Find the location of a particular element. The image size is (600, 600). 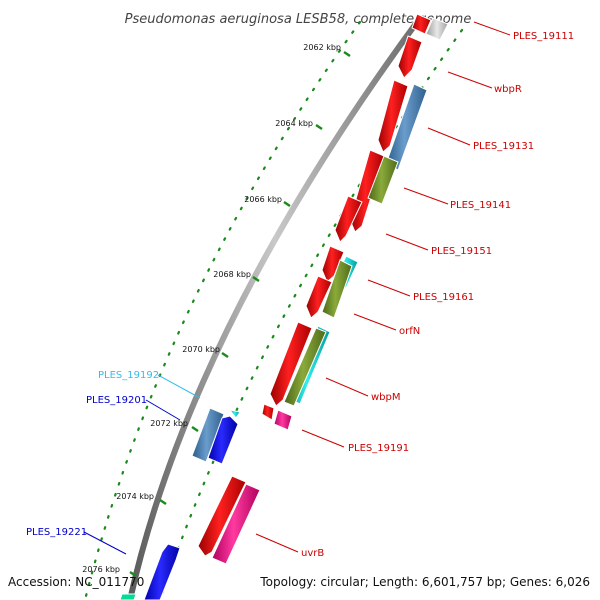

gene-label-ples-19141: PLES_19141 is located at coordinates (480, 205).